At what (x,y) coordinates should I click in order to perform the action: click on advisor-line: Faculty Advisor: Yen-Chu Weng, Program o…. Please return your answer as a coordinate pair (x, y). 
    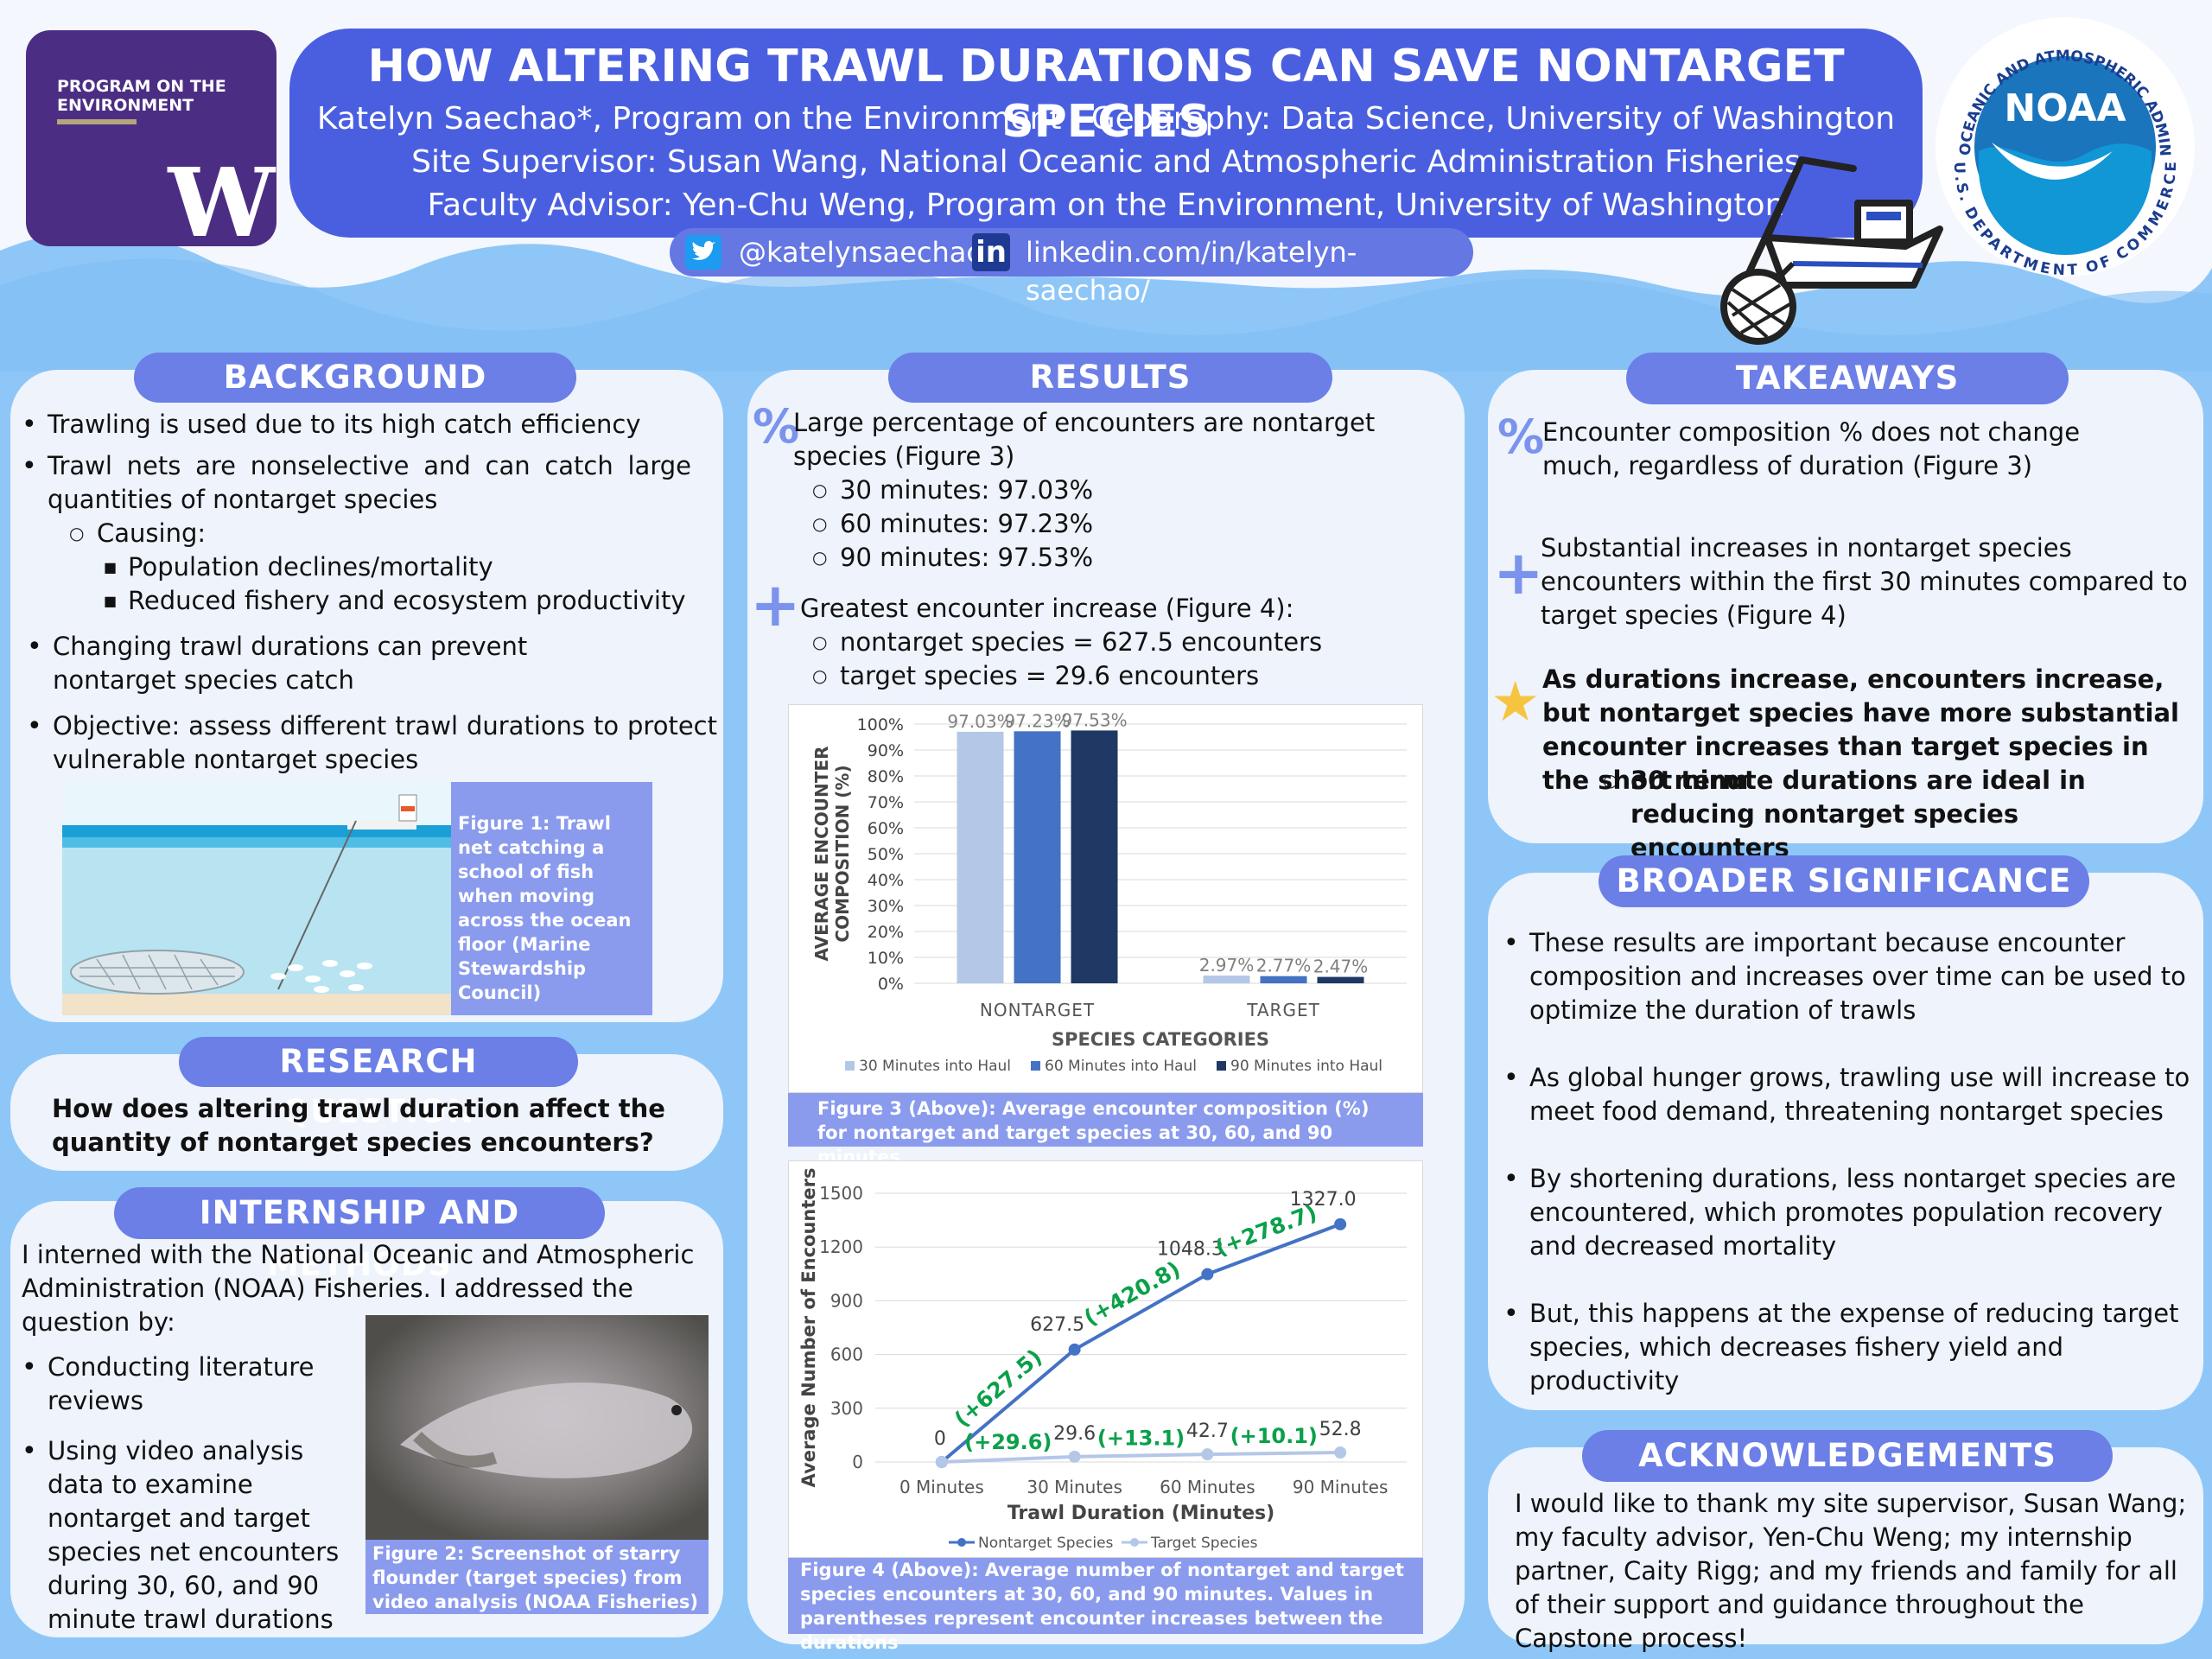
    Looking at the image, I should click on (1106, 205).